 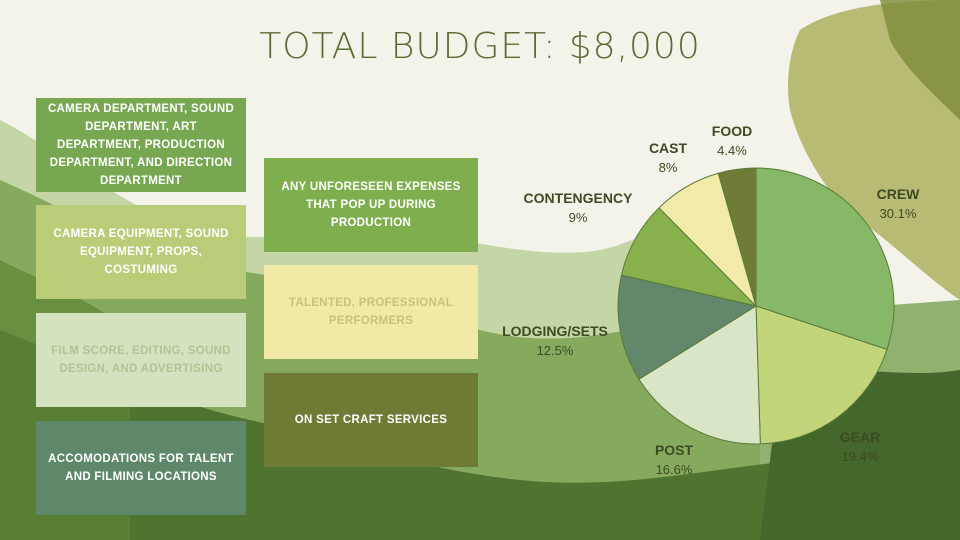 I want to click on slice-label-post: POST 16.6%, so click(x=674, y=460).